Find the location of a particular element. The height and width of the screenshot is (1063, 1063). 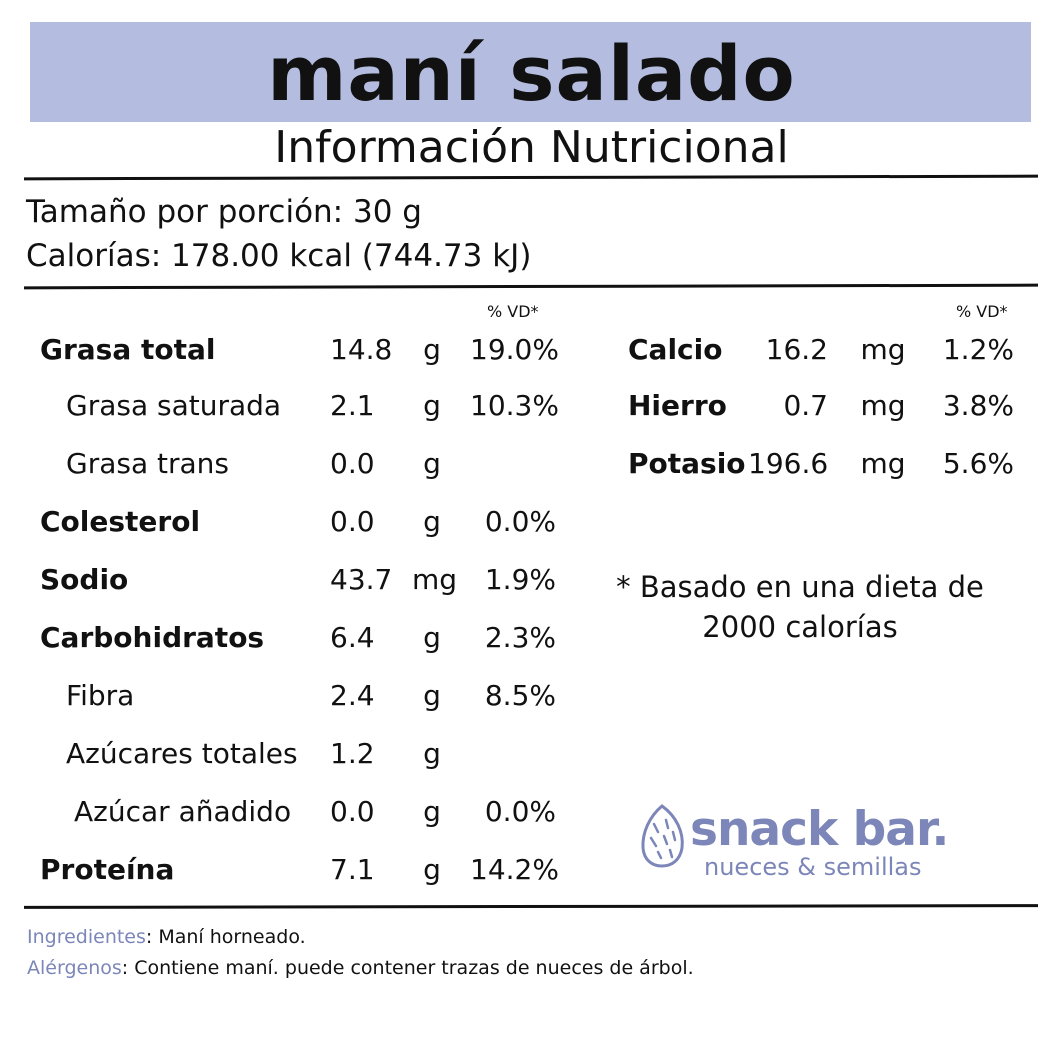

vd-header-left: % VD* is located at coordinates (513, 311).